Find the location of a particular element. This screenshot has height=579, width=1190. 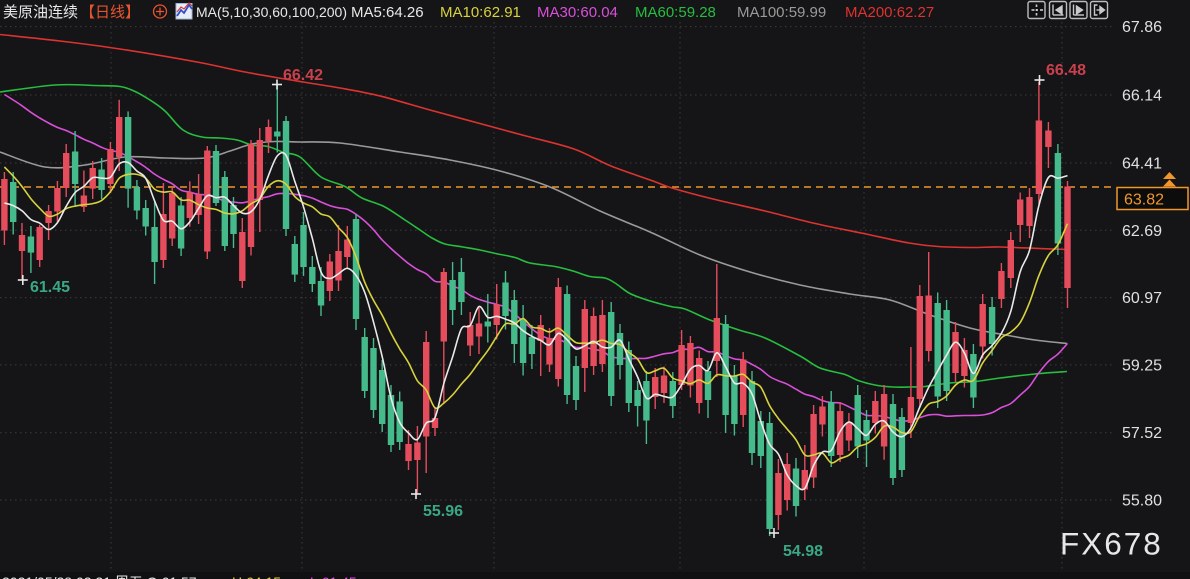

svg-text: 60.97 is located at coordinates (1142, 298).